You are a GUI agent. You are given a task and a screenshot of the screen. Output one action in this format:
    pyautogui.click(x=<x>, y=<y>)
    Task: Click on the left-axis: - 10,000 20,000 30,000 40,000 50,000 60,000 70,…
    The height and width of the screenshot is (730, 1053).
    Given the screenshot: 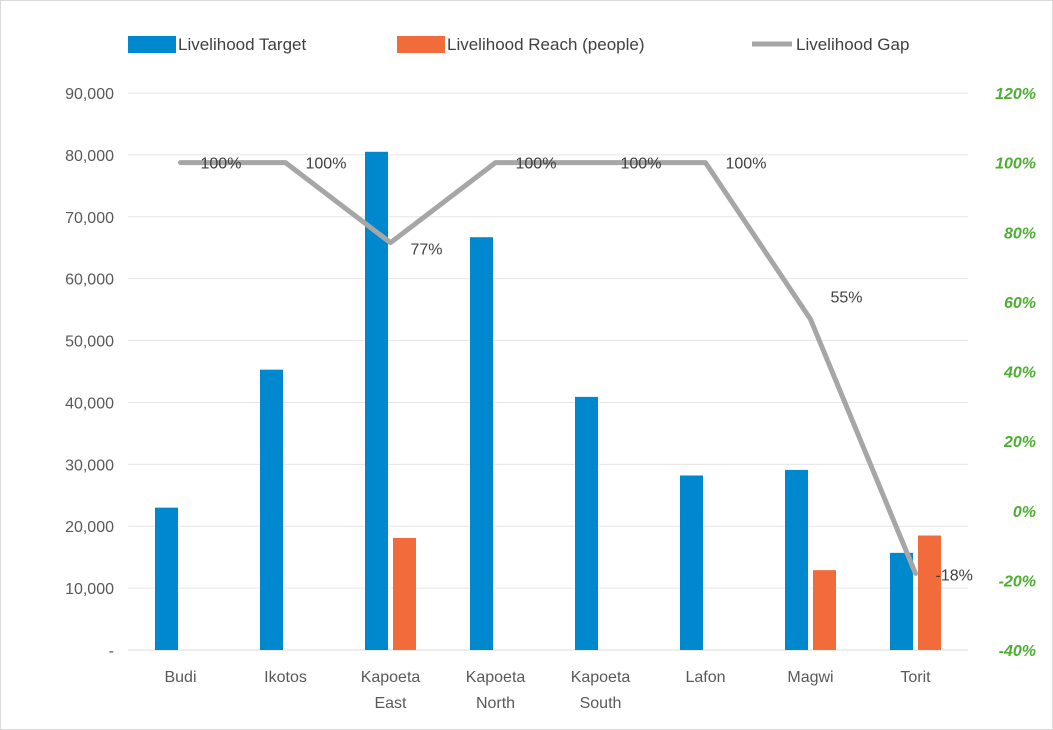 What is the action you would take?
    pyautogui.click(x=89, y=373)
    